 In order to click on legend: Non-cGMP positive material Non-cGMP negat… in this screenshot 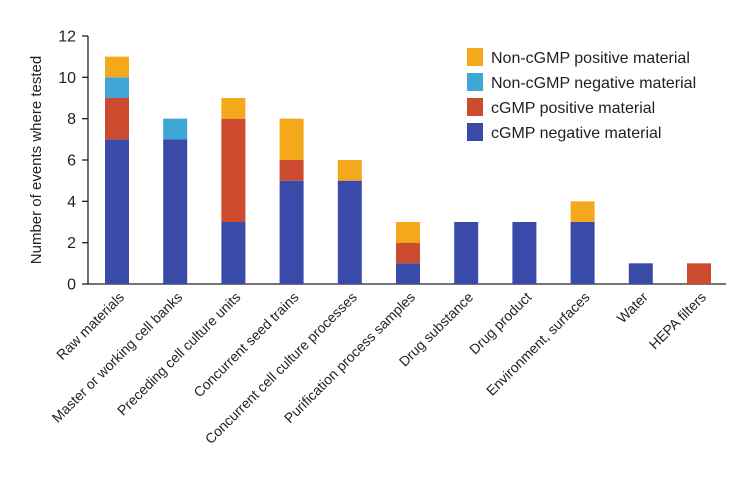, I will do `click(581, 95)`.